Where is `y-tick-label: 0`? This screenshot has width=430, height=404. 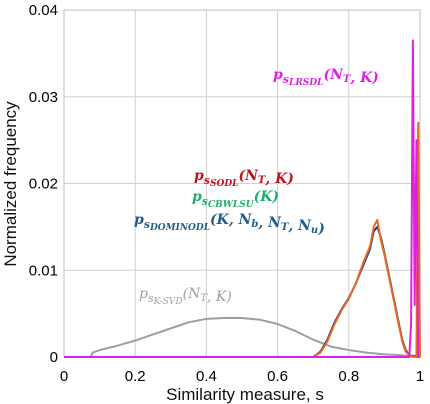 y-tick-label: 0 is located at coordinates (54, 357).